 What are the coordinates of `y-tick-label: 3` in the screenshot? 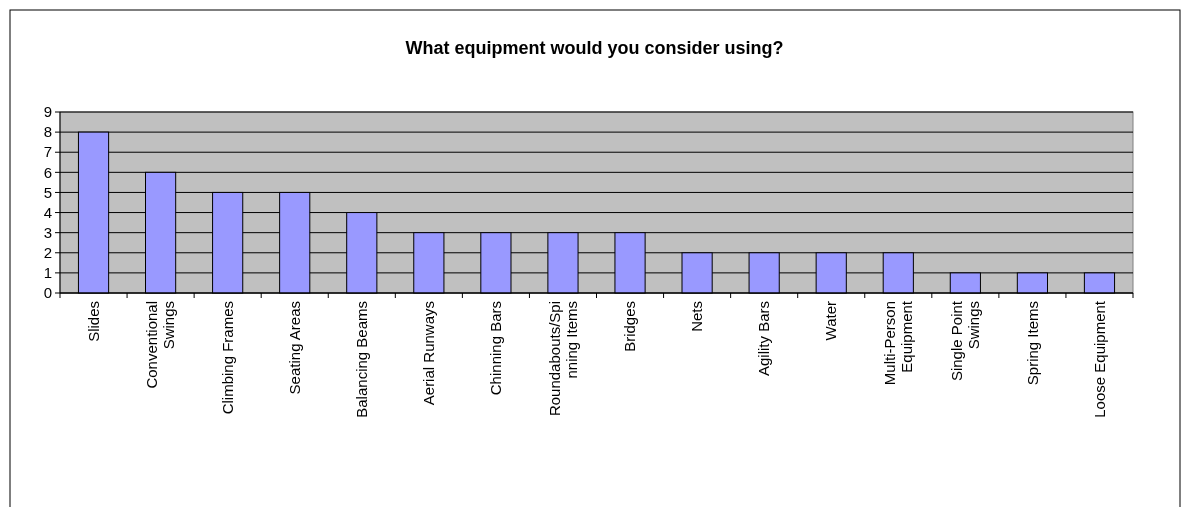 It's located at (47, 232).